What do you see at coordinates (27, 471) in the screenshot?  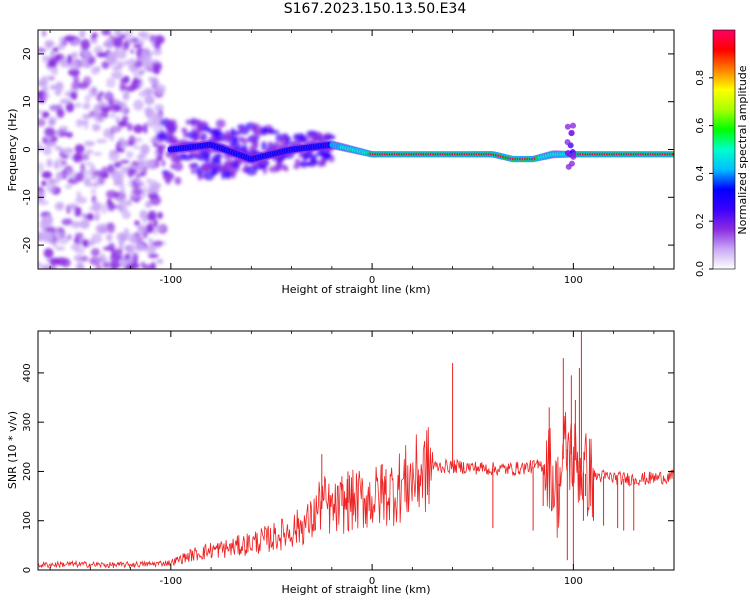 I see `snr-y-tick-label: 200` at bounding box center [27, 471].